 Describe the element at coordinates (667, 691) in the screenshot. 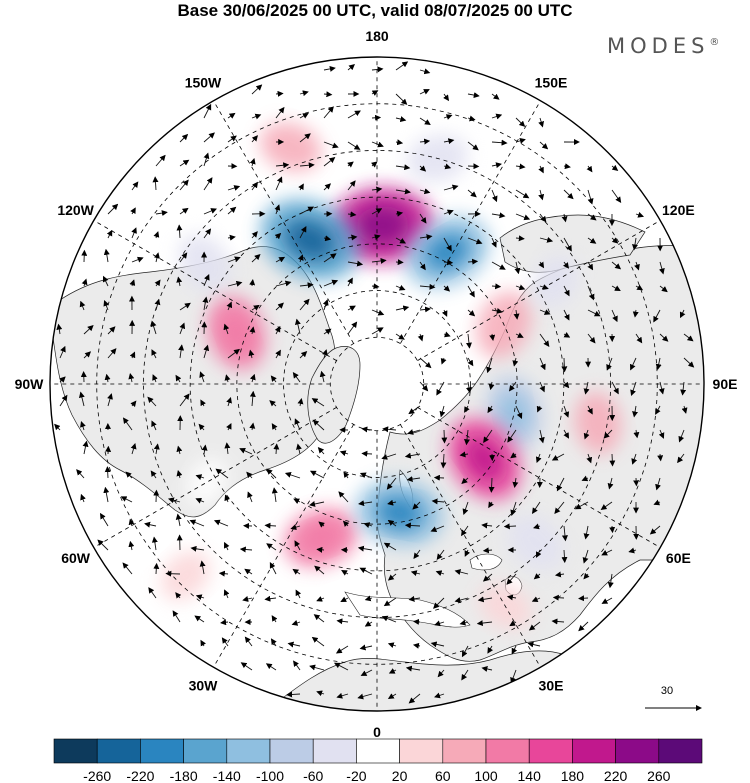

I see `vector-reference-label: 30` at that location.